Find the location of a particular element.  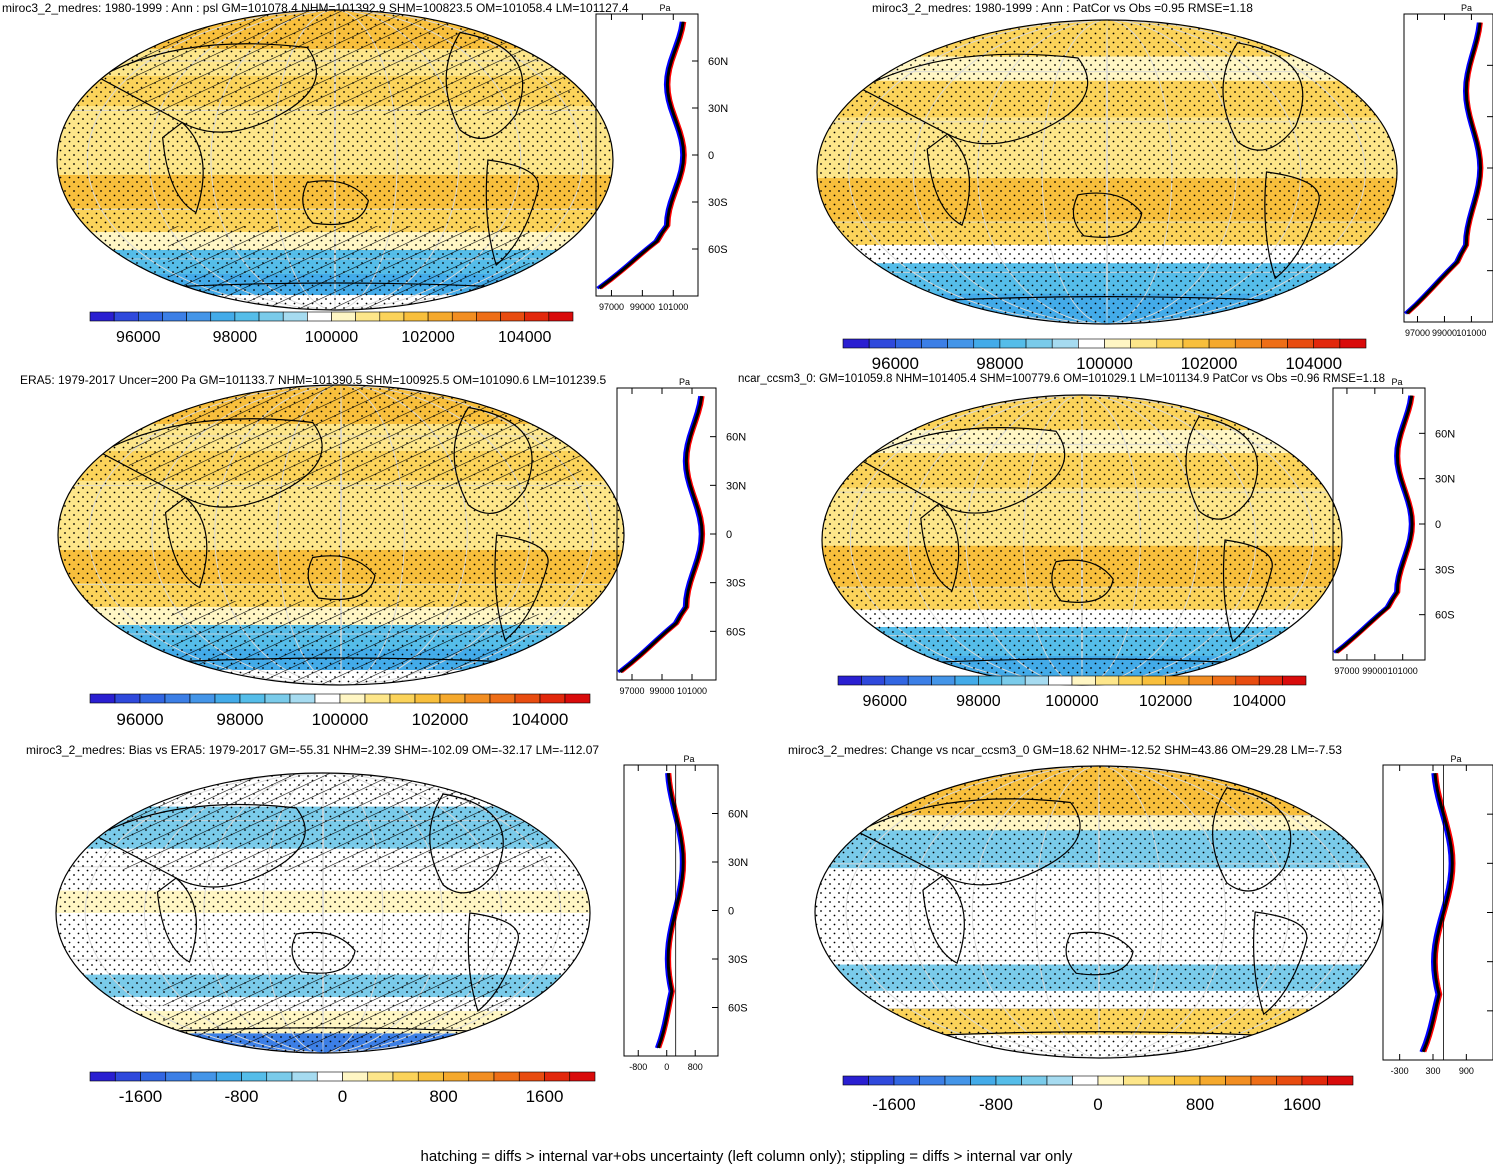

zonal-x-tick-label: 101000 is located at coordinates (1471, 333).